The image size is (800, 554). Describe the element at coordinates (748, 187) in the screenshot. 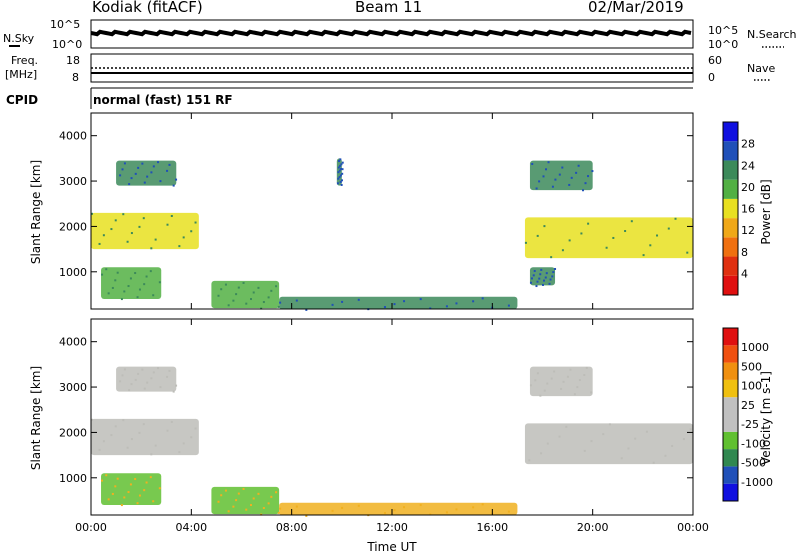

I see `colorbar-tick-label: 20` at that location.